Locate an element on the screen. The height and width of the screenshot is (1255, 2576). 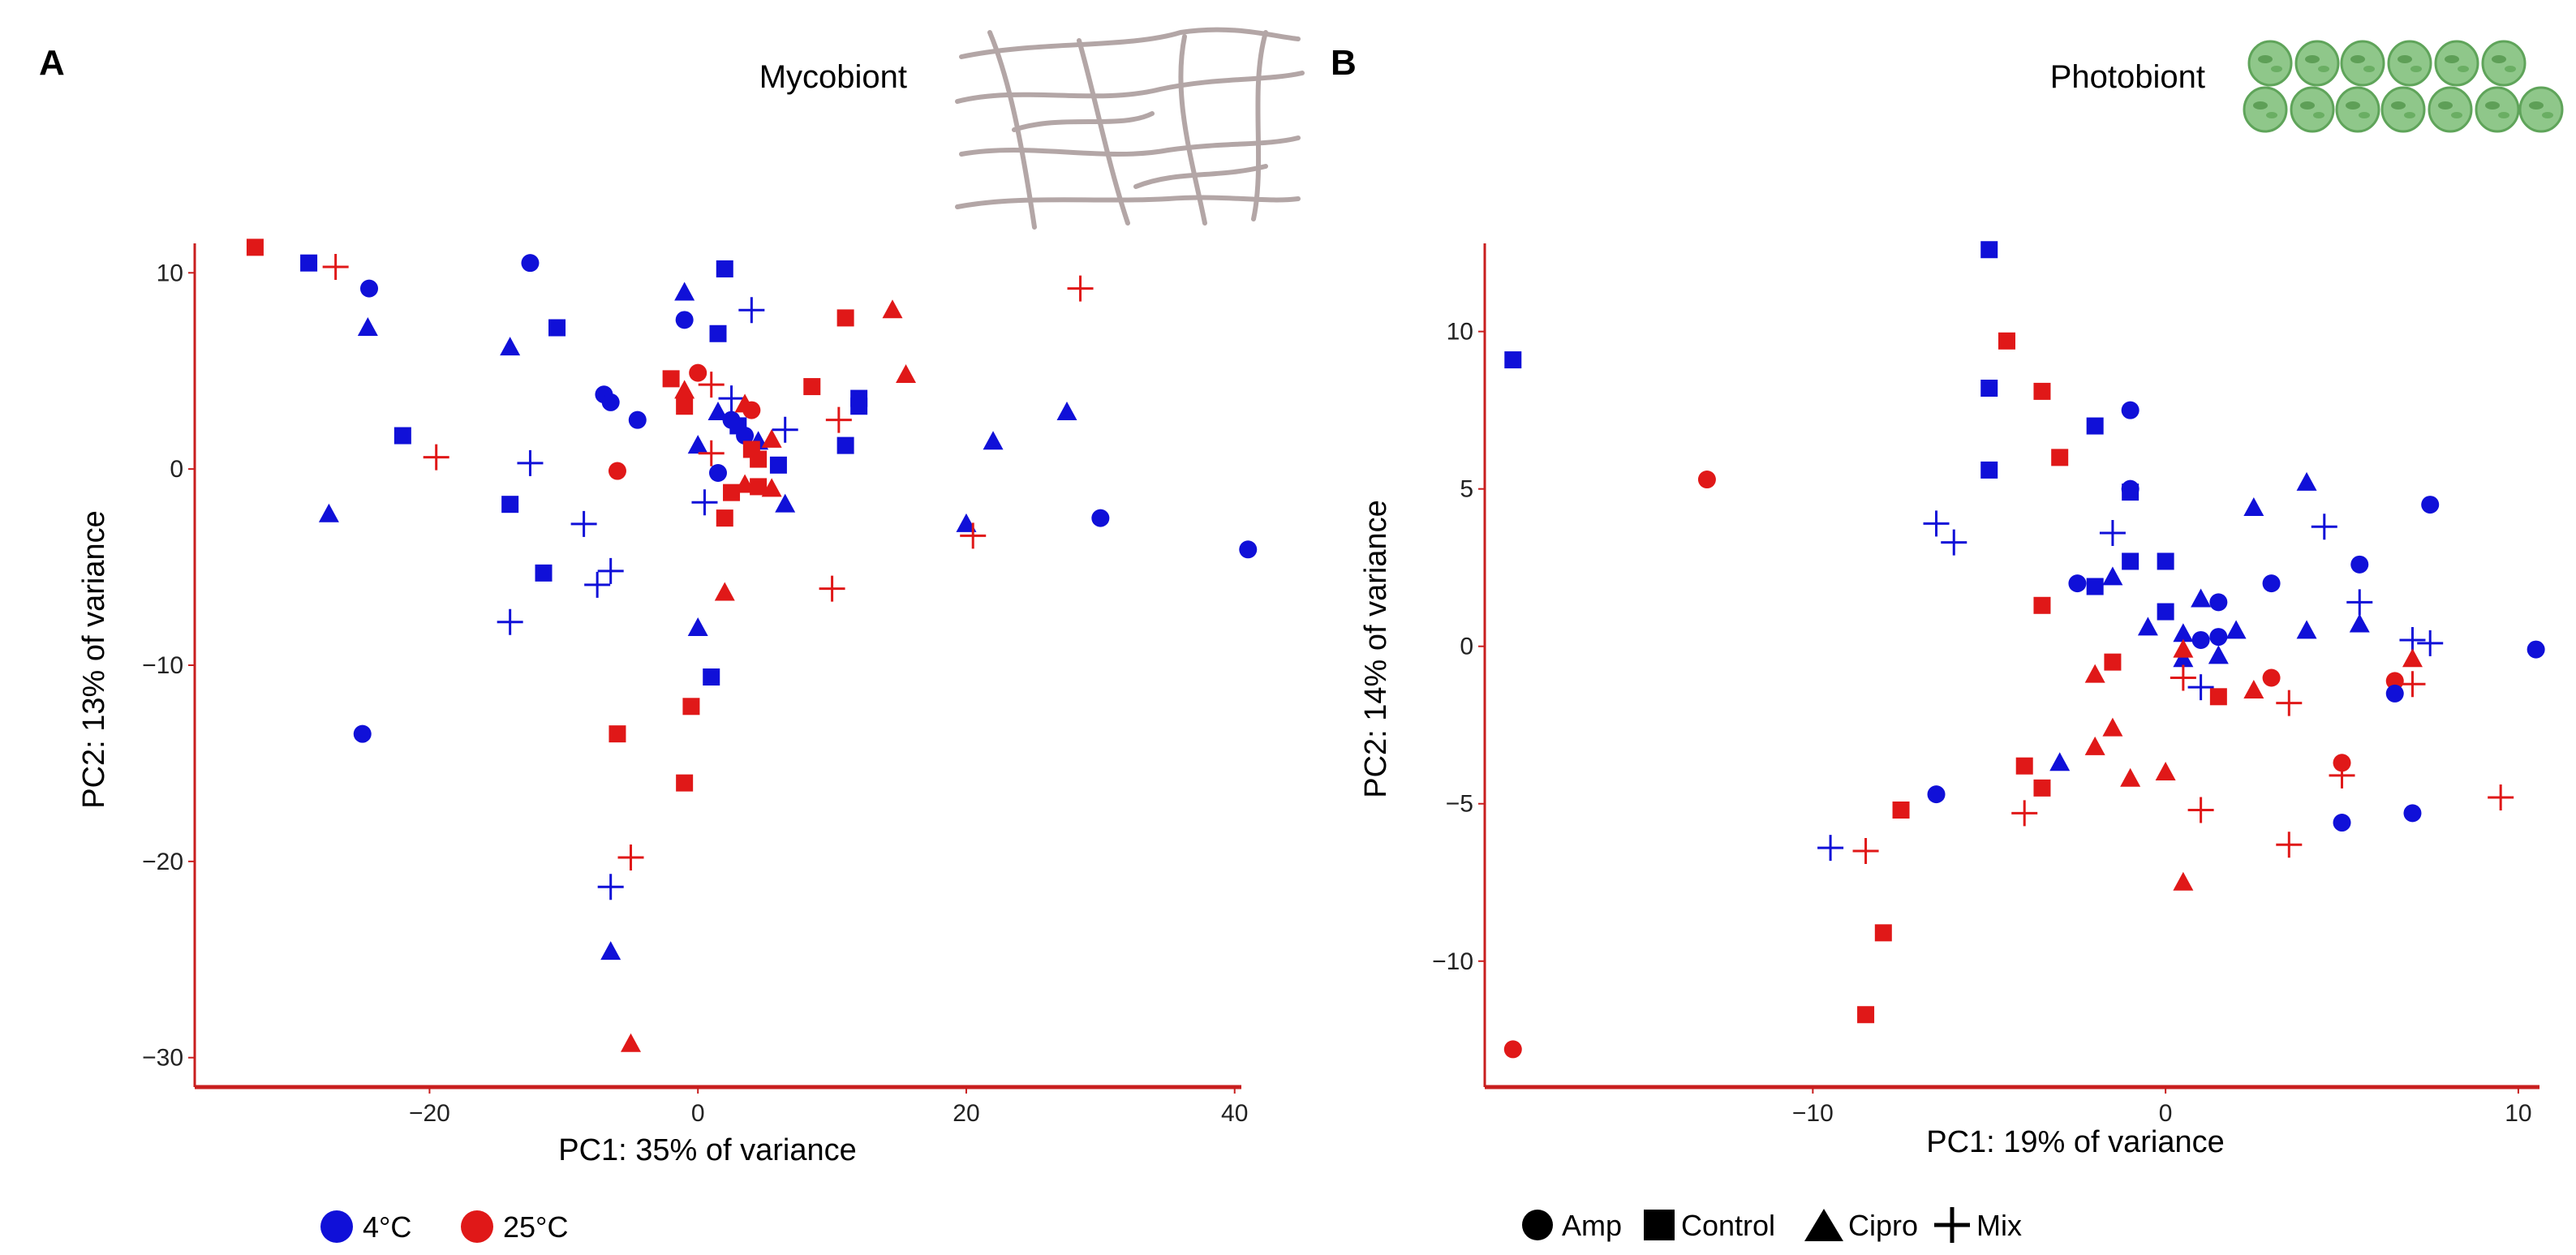
y-tick-label-a: 10 is located at coordinates (170, 273).